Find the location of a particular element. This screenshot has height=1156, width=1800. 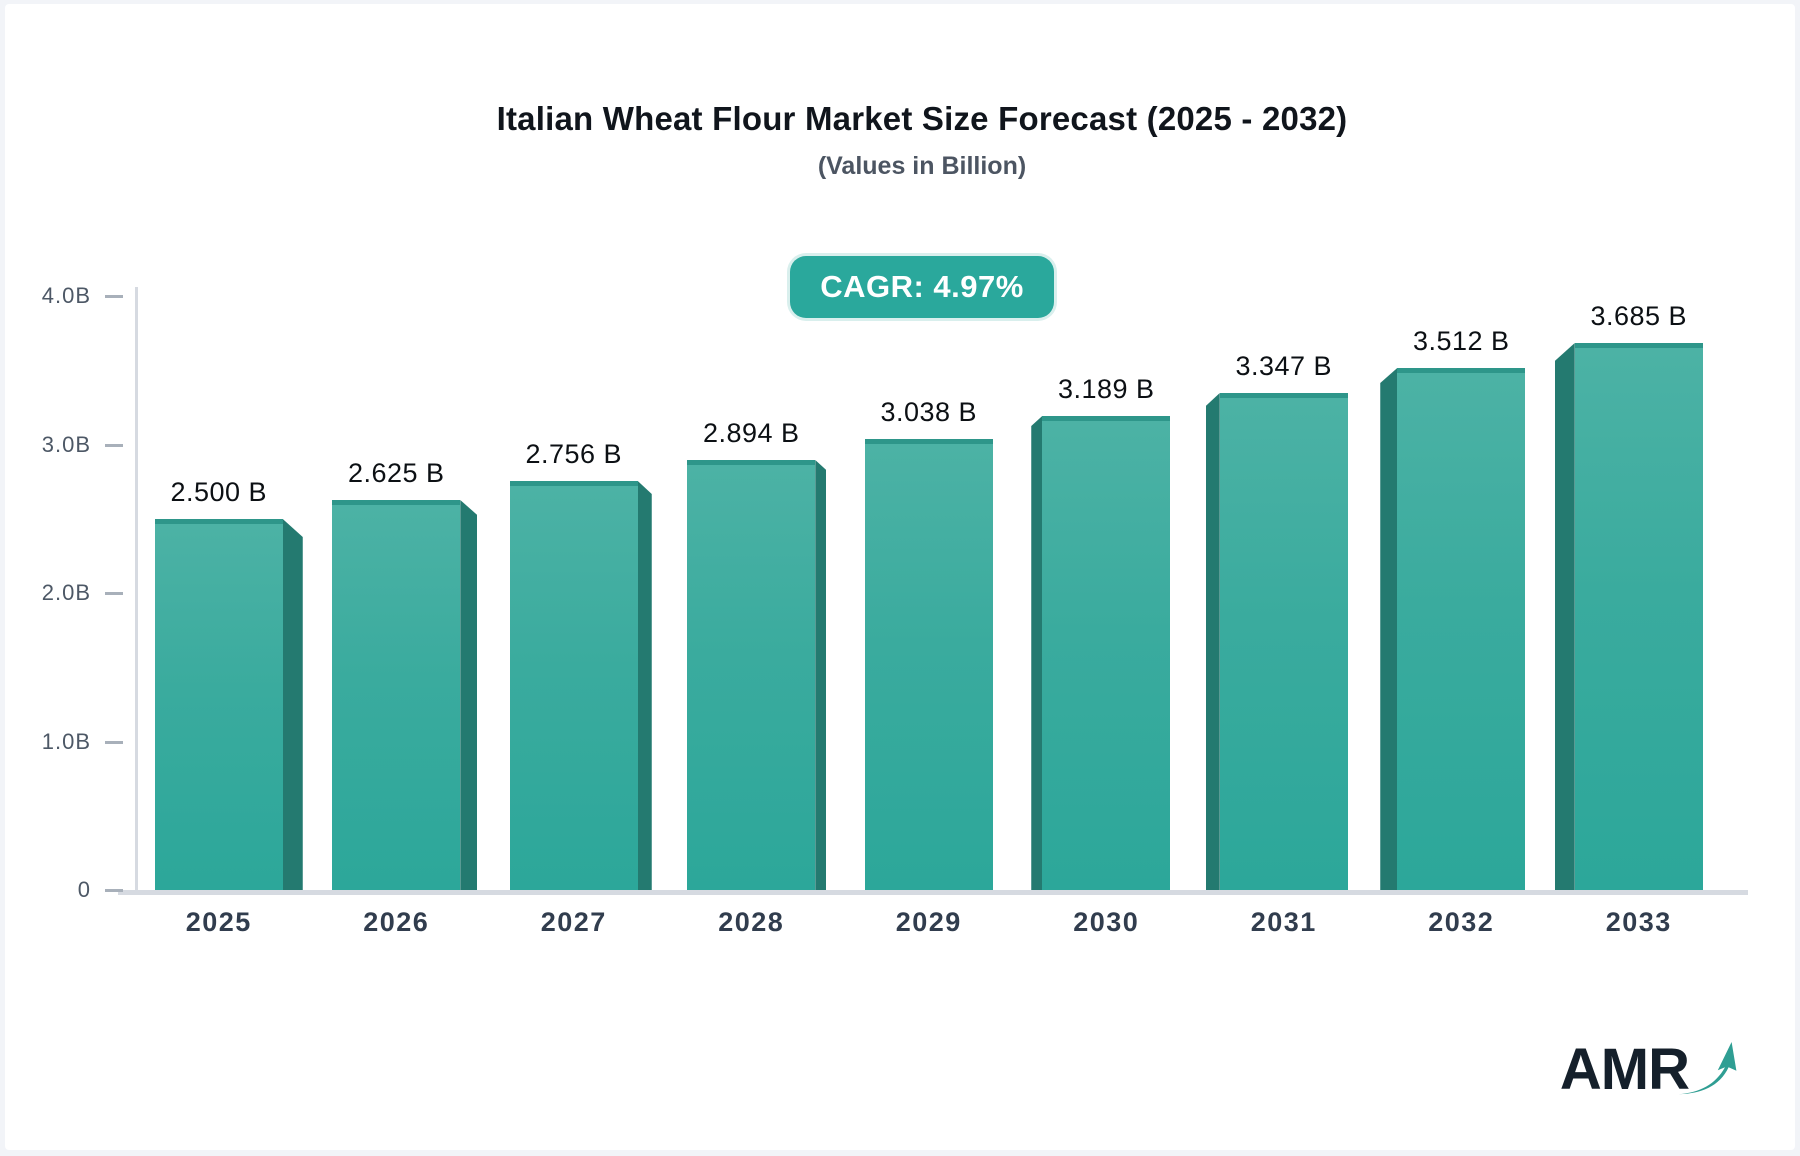

bar-value-label: 2.500 B is located at coordinates (219, 492).